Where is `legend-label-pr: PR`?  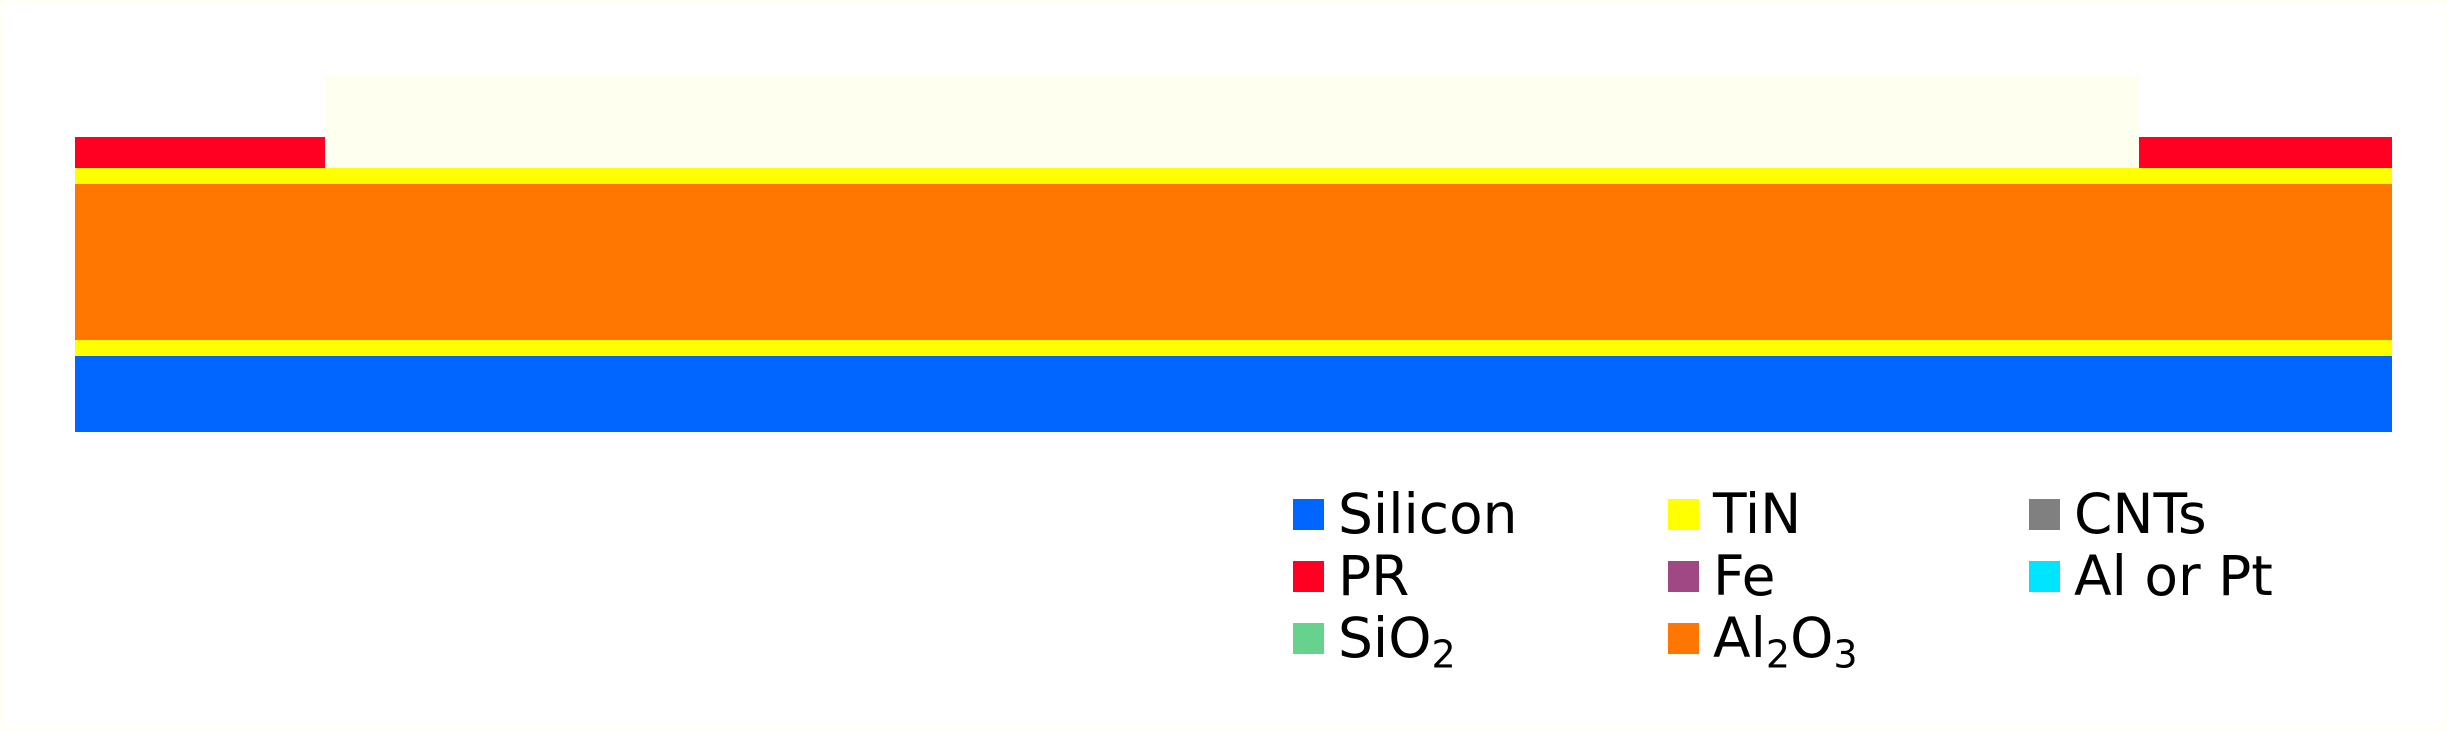
legend-label-pr: PR is located at coordinates (1374, 576).